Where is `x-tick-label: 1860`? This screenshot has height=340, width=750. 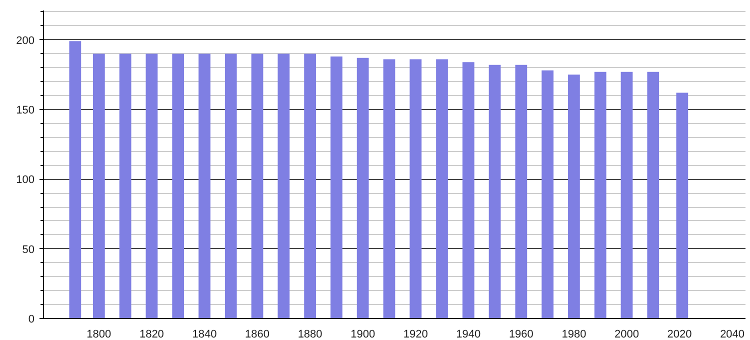
x-tick-label: 1860 is located at coordinates (257, 334).